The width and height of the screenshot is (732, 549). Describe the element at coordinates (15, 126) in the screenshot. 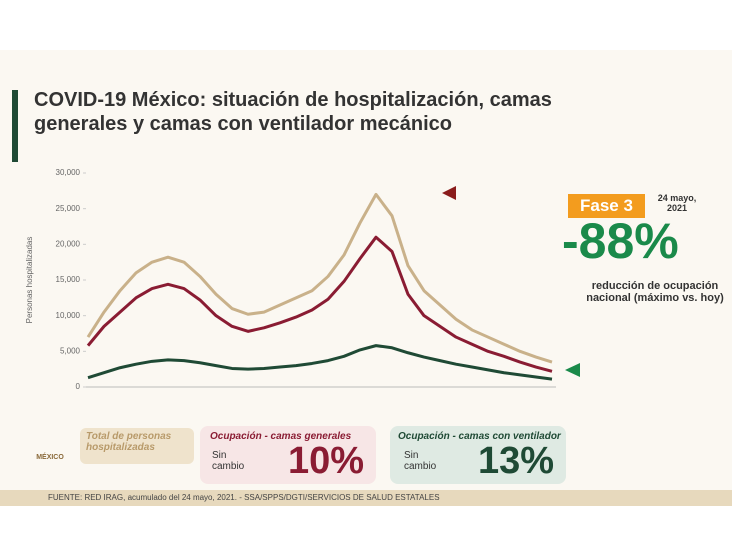

I see `accent-bar` at that location.